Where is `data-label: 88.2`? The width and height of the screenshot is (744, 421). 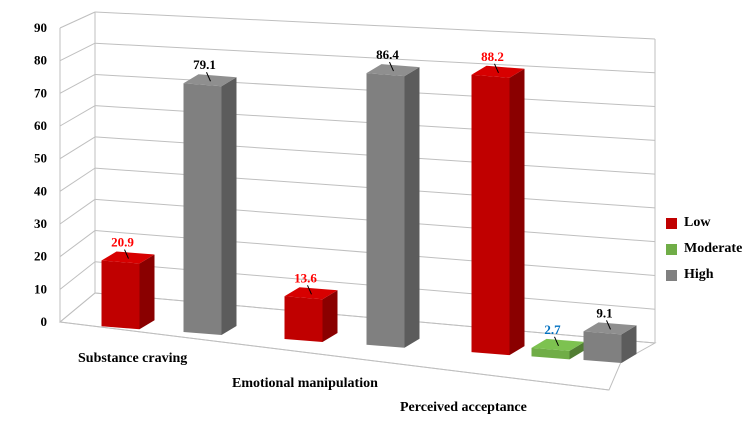 data-label: 88.2 is located at coordinates (492, 56).